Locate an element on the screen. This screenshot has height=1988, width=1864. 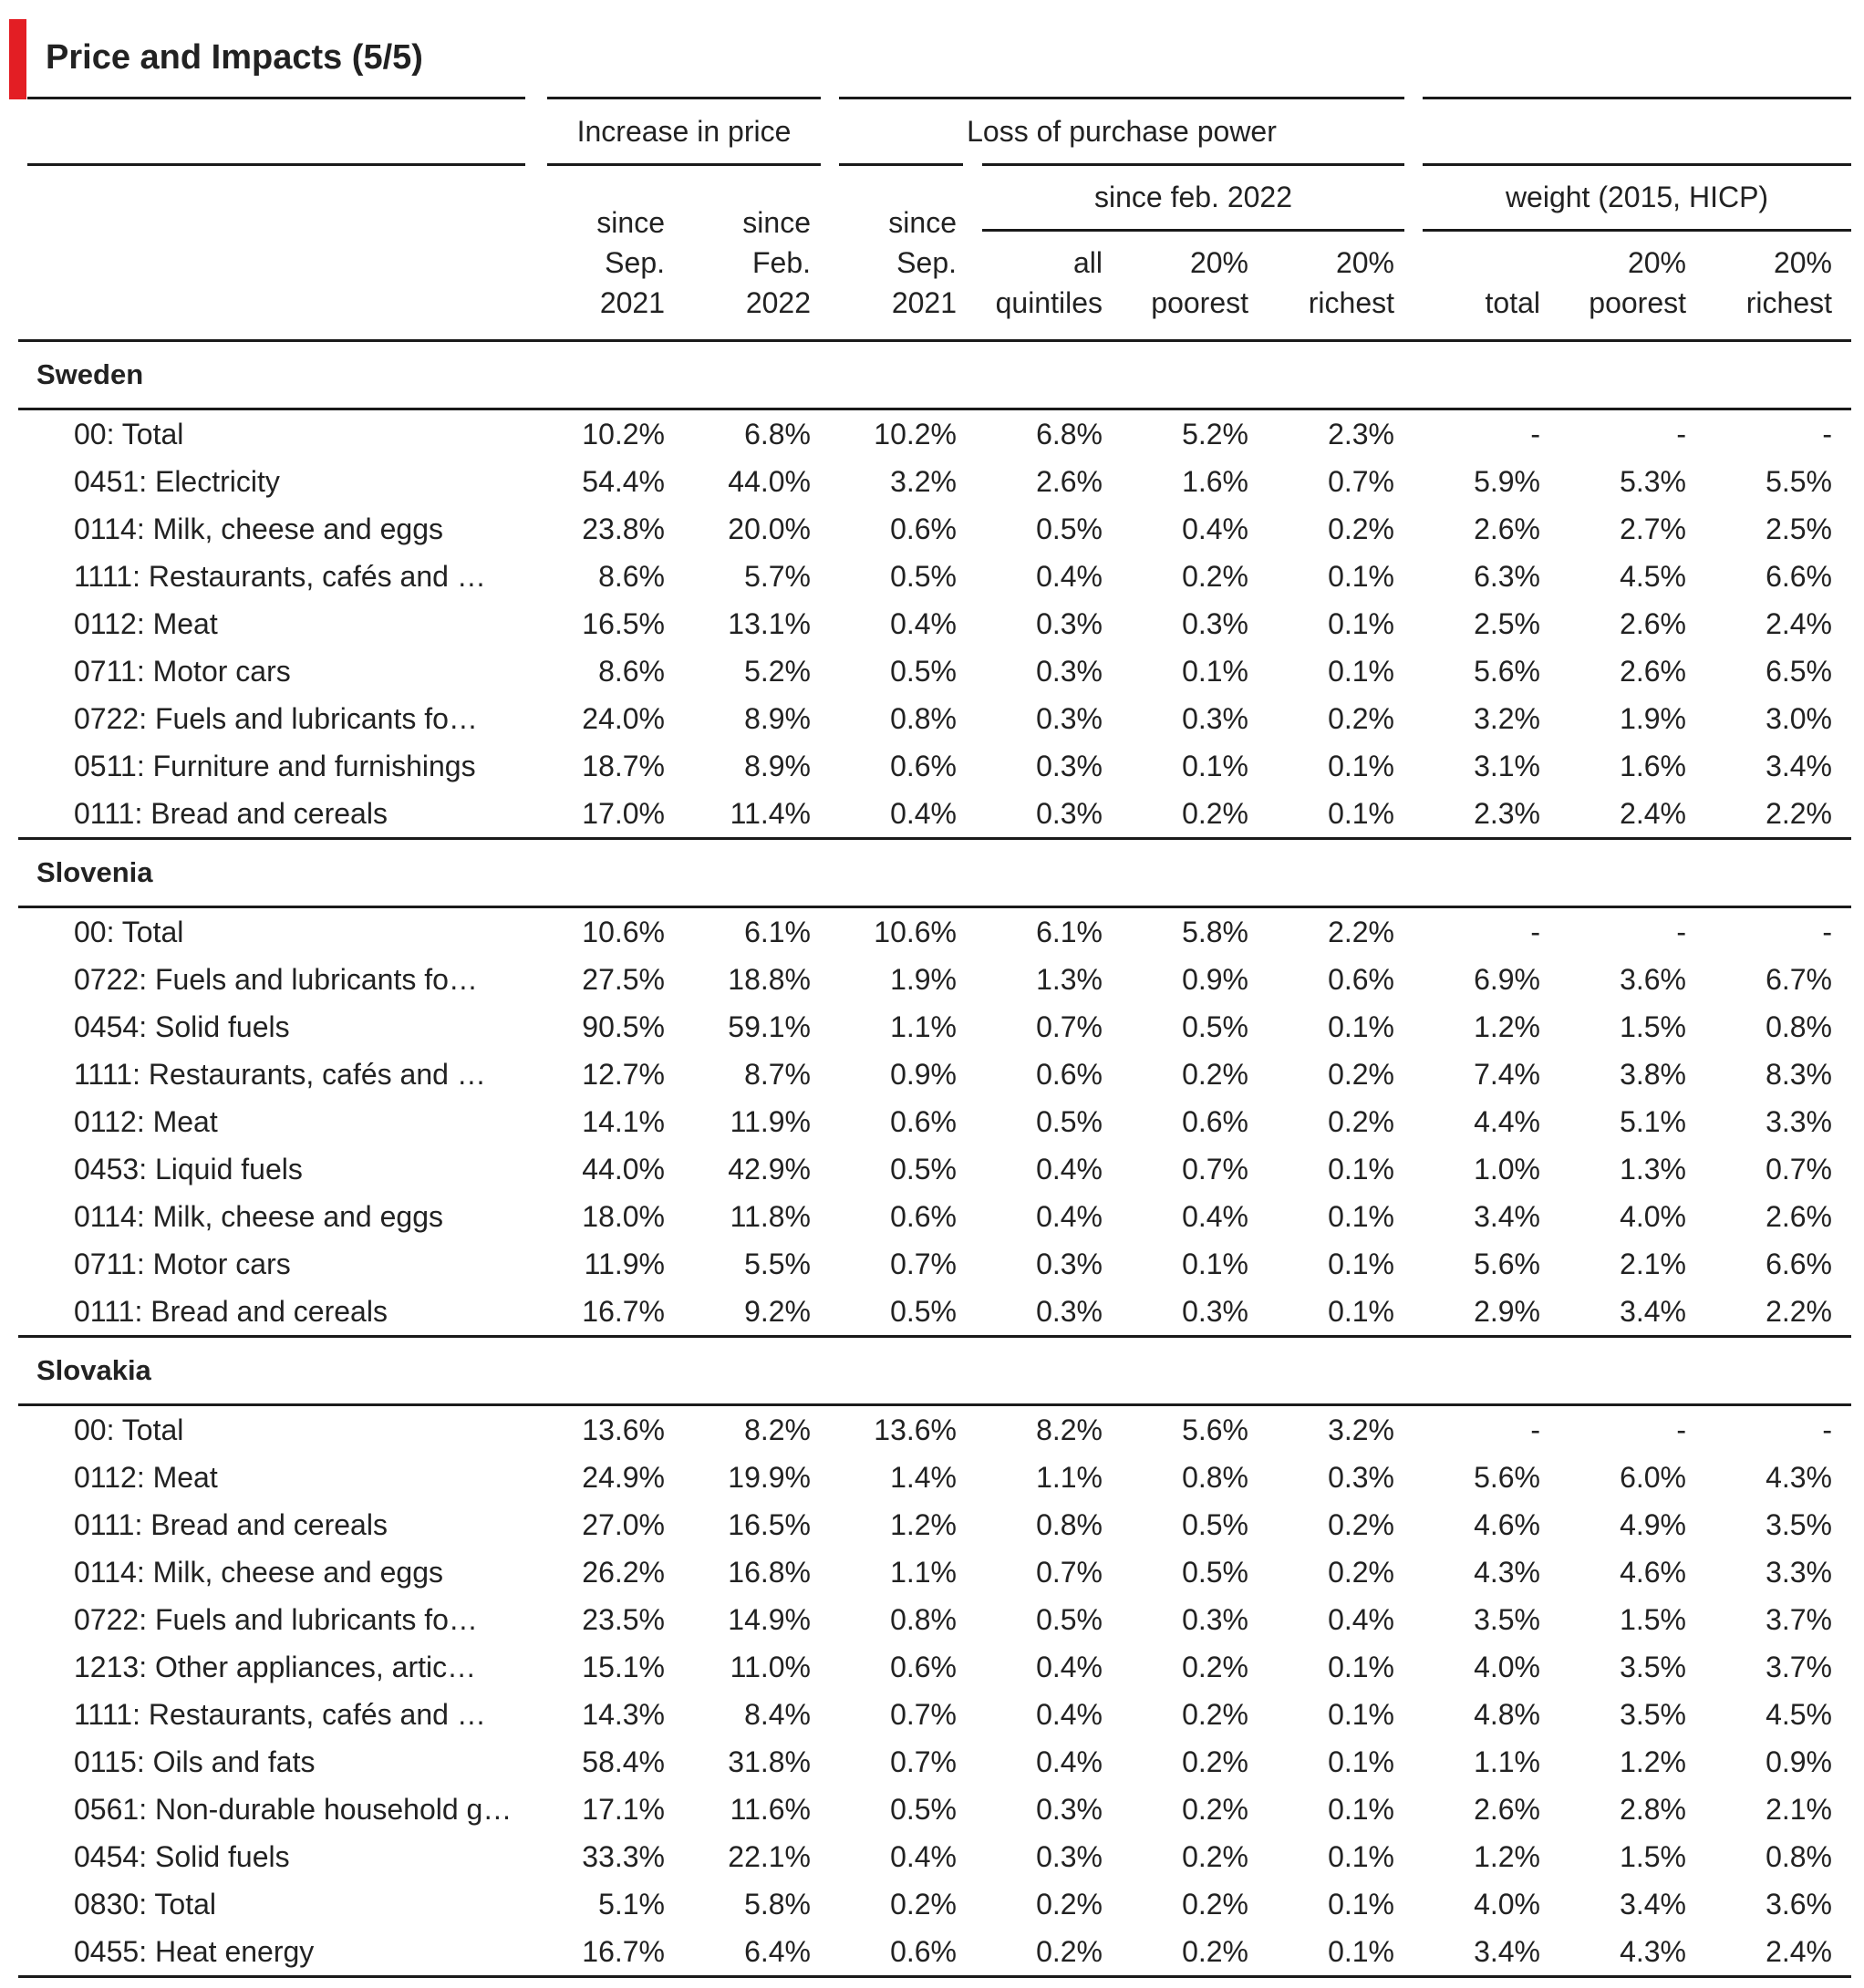
row-label: 0114: Milk, cheese and eggs is located at coordinates (258, 1216).